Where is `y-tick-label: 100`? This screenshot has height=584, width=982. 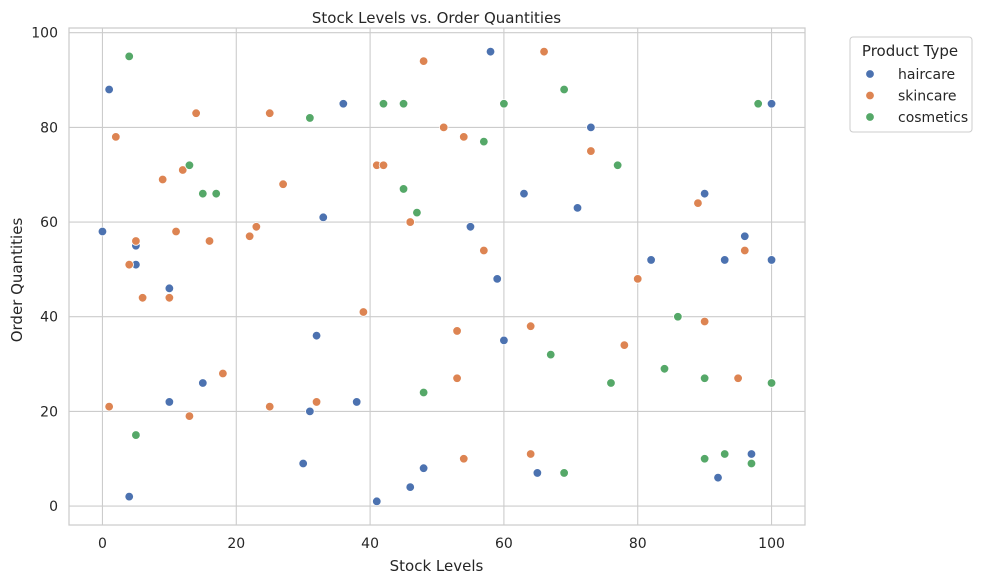
y-tick-label: 100 is located at coordinates (44, 34).